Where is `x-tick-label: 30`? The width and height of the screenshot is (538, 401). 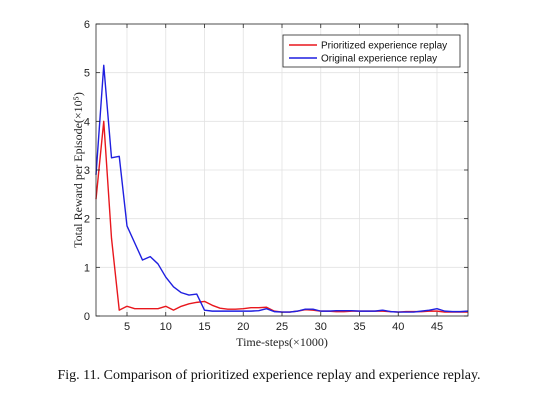
x-tick-label: 30 is located at coordinates (321, 327).